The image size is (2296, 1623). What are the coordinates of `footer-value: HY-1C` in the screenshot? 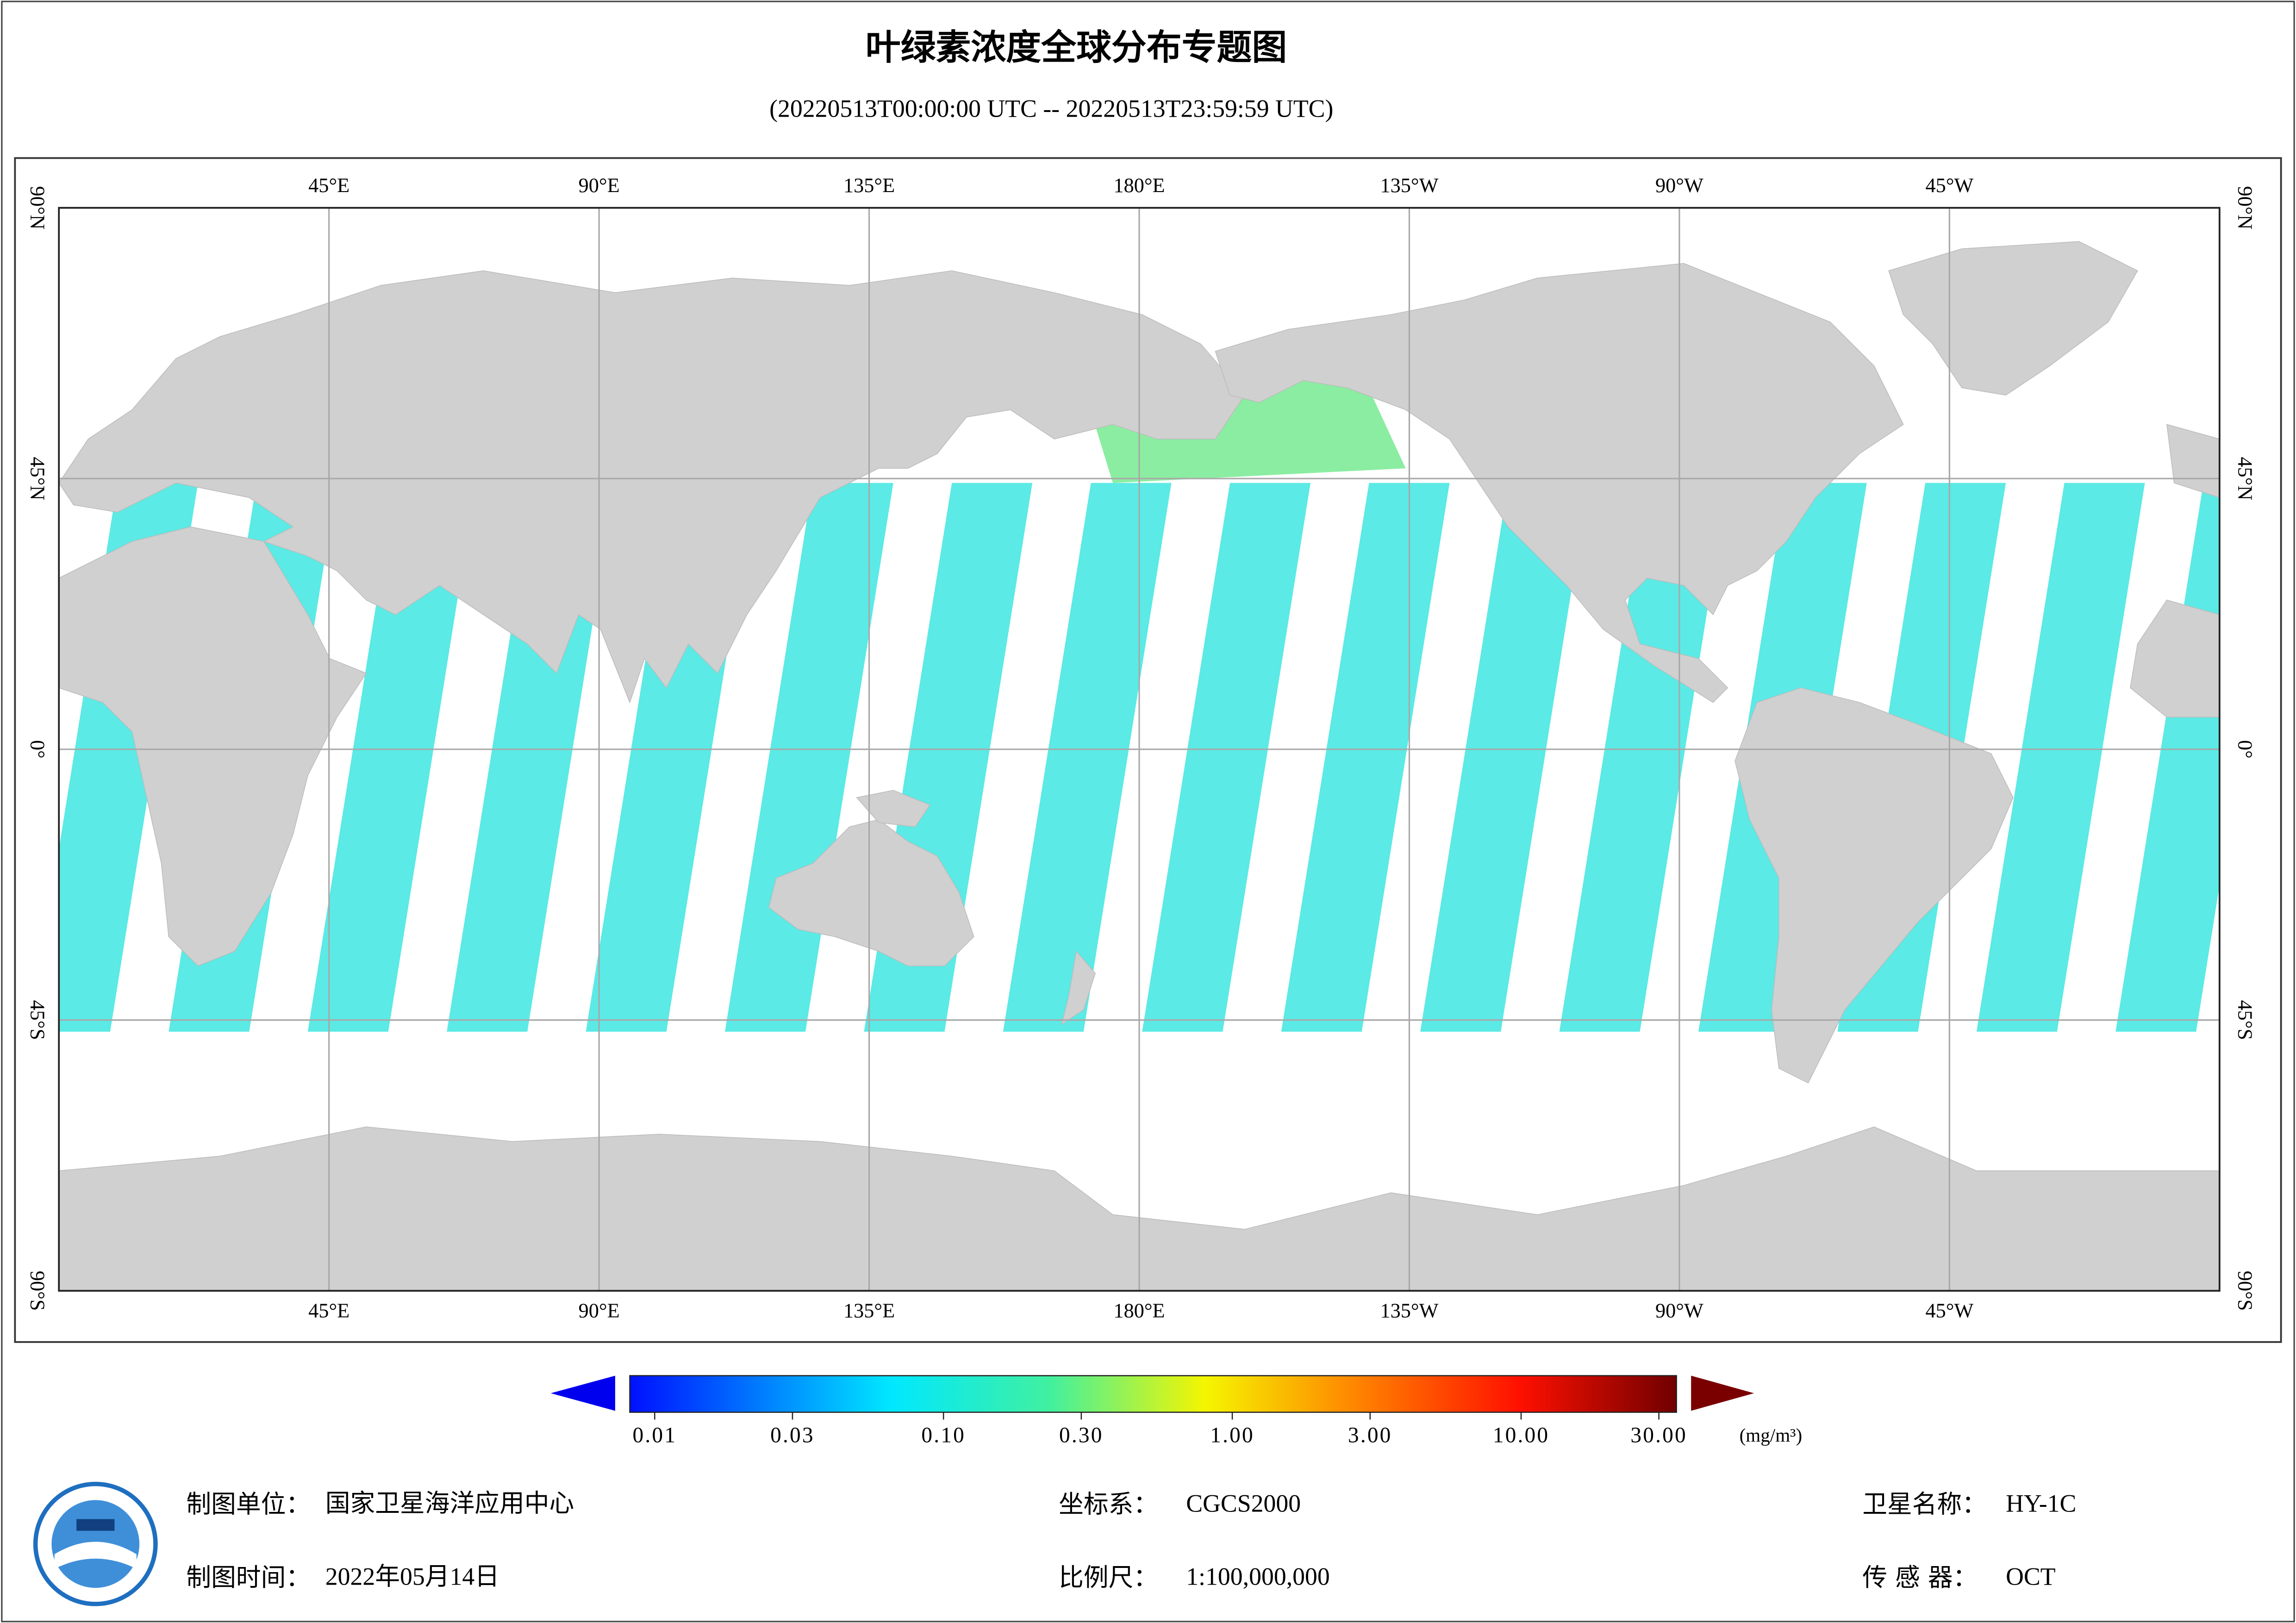 It's located at (2041, 1503).